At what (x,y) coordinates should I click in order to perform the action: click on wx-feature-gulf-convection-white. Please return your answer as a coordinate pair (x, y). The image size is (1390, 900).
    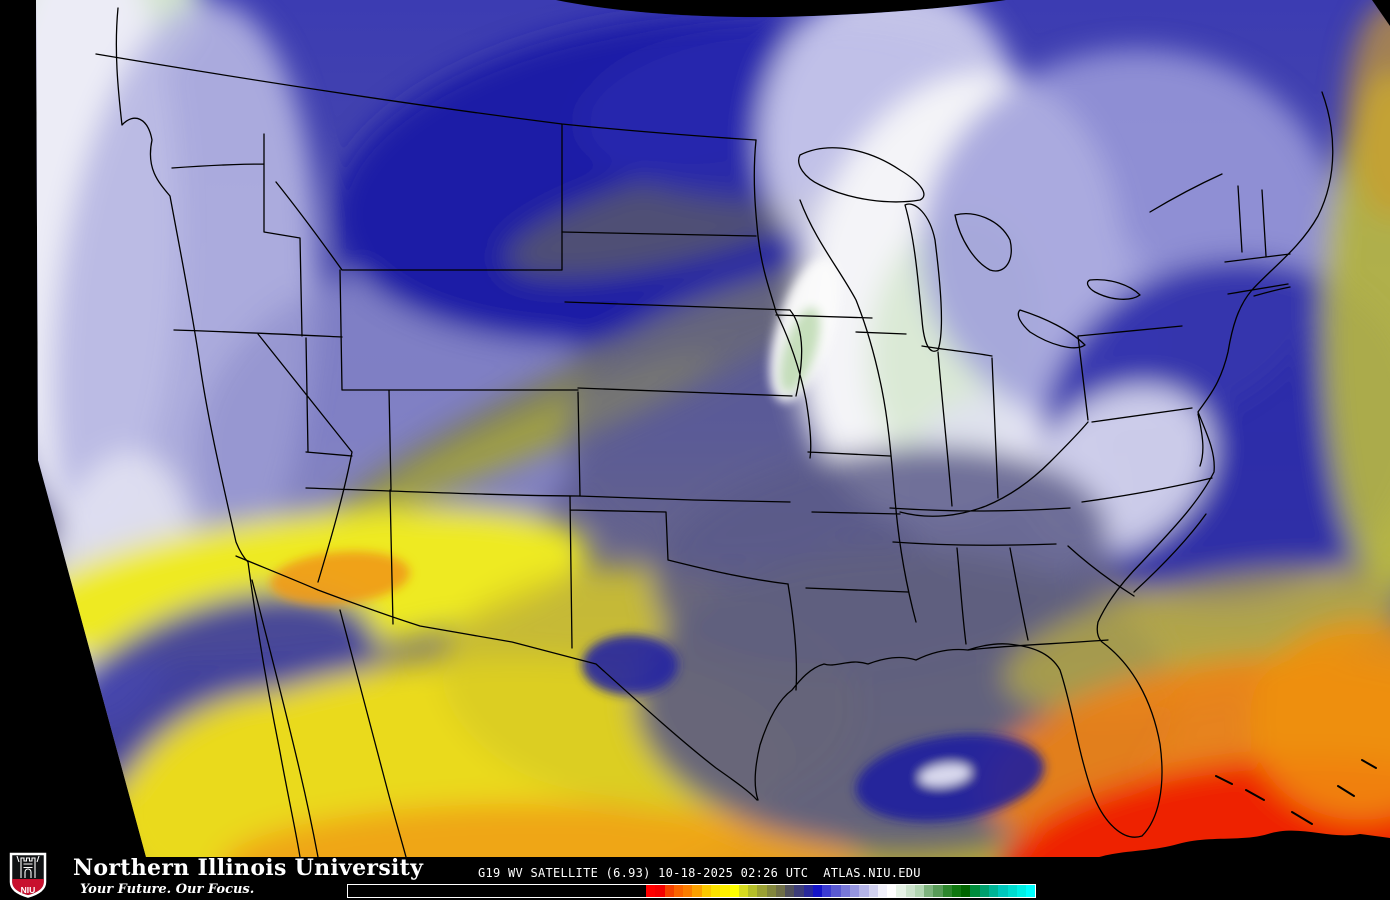
    Looking at the image, I should click on (945, 775).